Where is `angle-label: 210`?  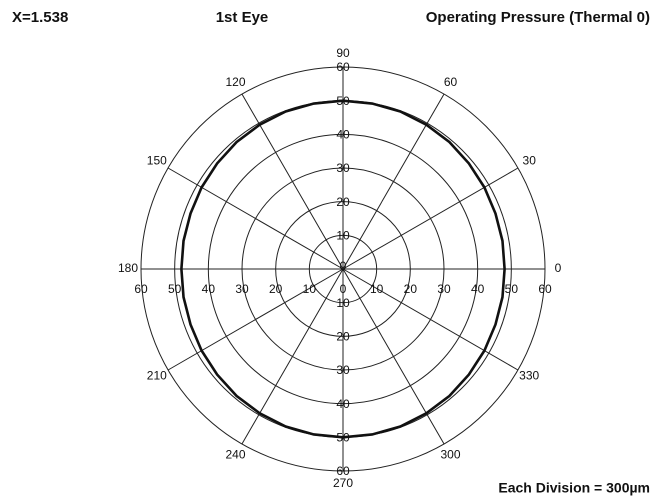 angle-label: 210 is located at coordinates (157, 376).